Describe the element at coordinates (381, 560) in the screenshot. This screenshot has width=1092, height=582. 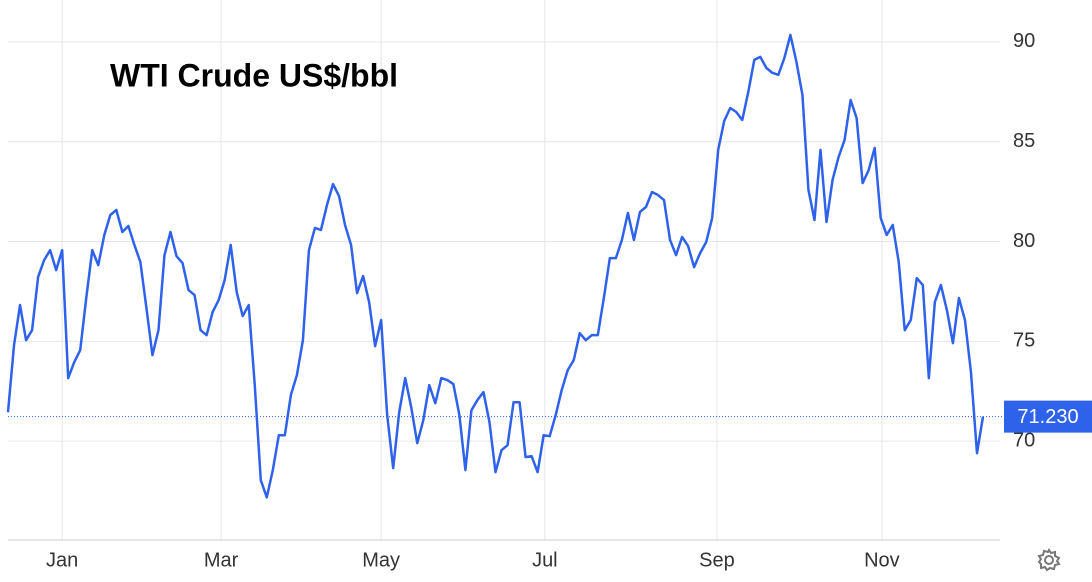
I see `x-tick-label: May` at that location.